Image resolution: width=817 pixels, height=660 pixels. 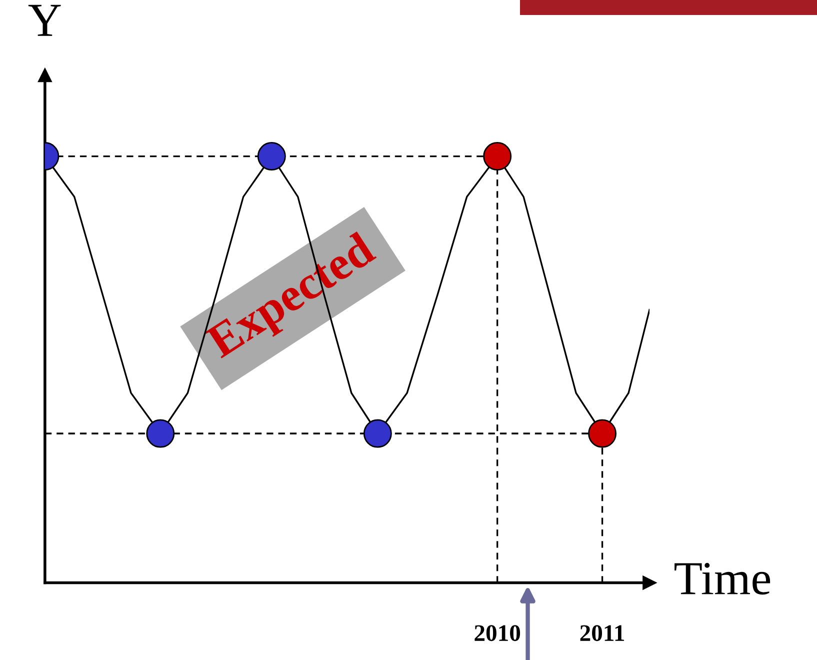 What do you see at coordinates (44, 20) in the screenshot?
I see `y-axis-title: Y` at bounding box center [44, 20].